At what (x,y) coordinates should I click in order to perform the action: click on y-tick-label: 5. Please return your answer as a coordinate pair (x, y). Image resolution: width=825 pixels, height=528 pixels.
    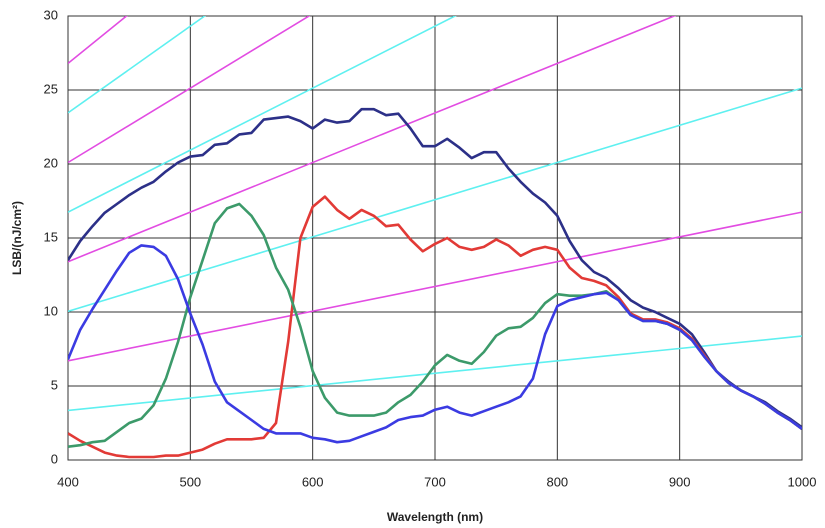
    Looking at the image, I should click on (54, 384).